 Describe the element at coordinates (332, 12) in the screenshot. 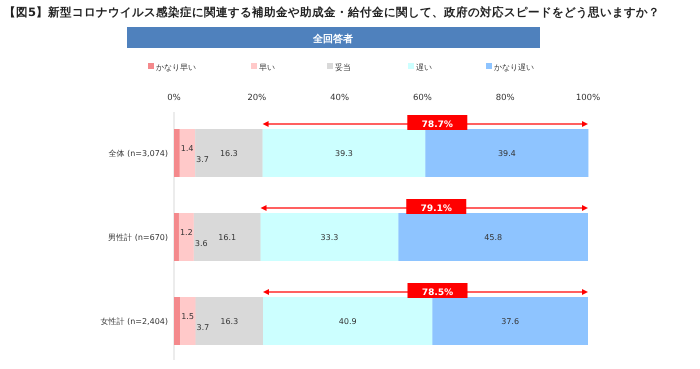

I see `chart-title: 【図5】新型コロナウイルス感染症に関連する補助金や助成金・給付金に関して、政府の対応スピードをどう思いますか？` at that location.